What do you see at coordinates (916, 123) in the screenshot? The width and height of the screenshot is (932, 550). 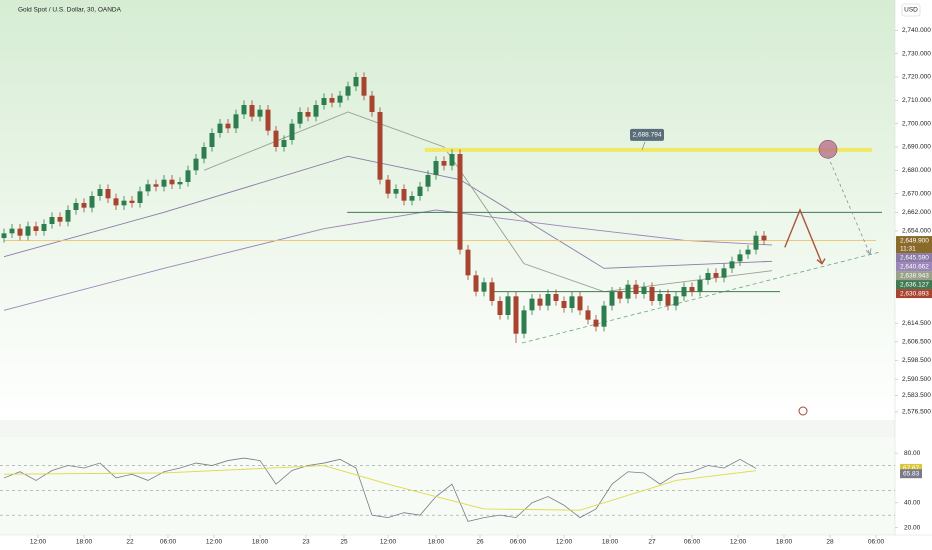 I see `y-tick-label: 2,700.000` at bounding box center [916, 123].